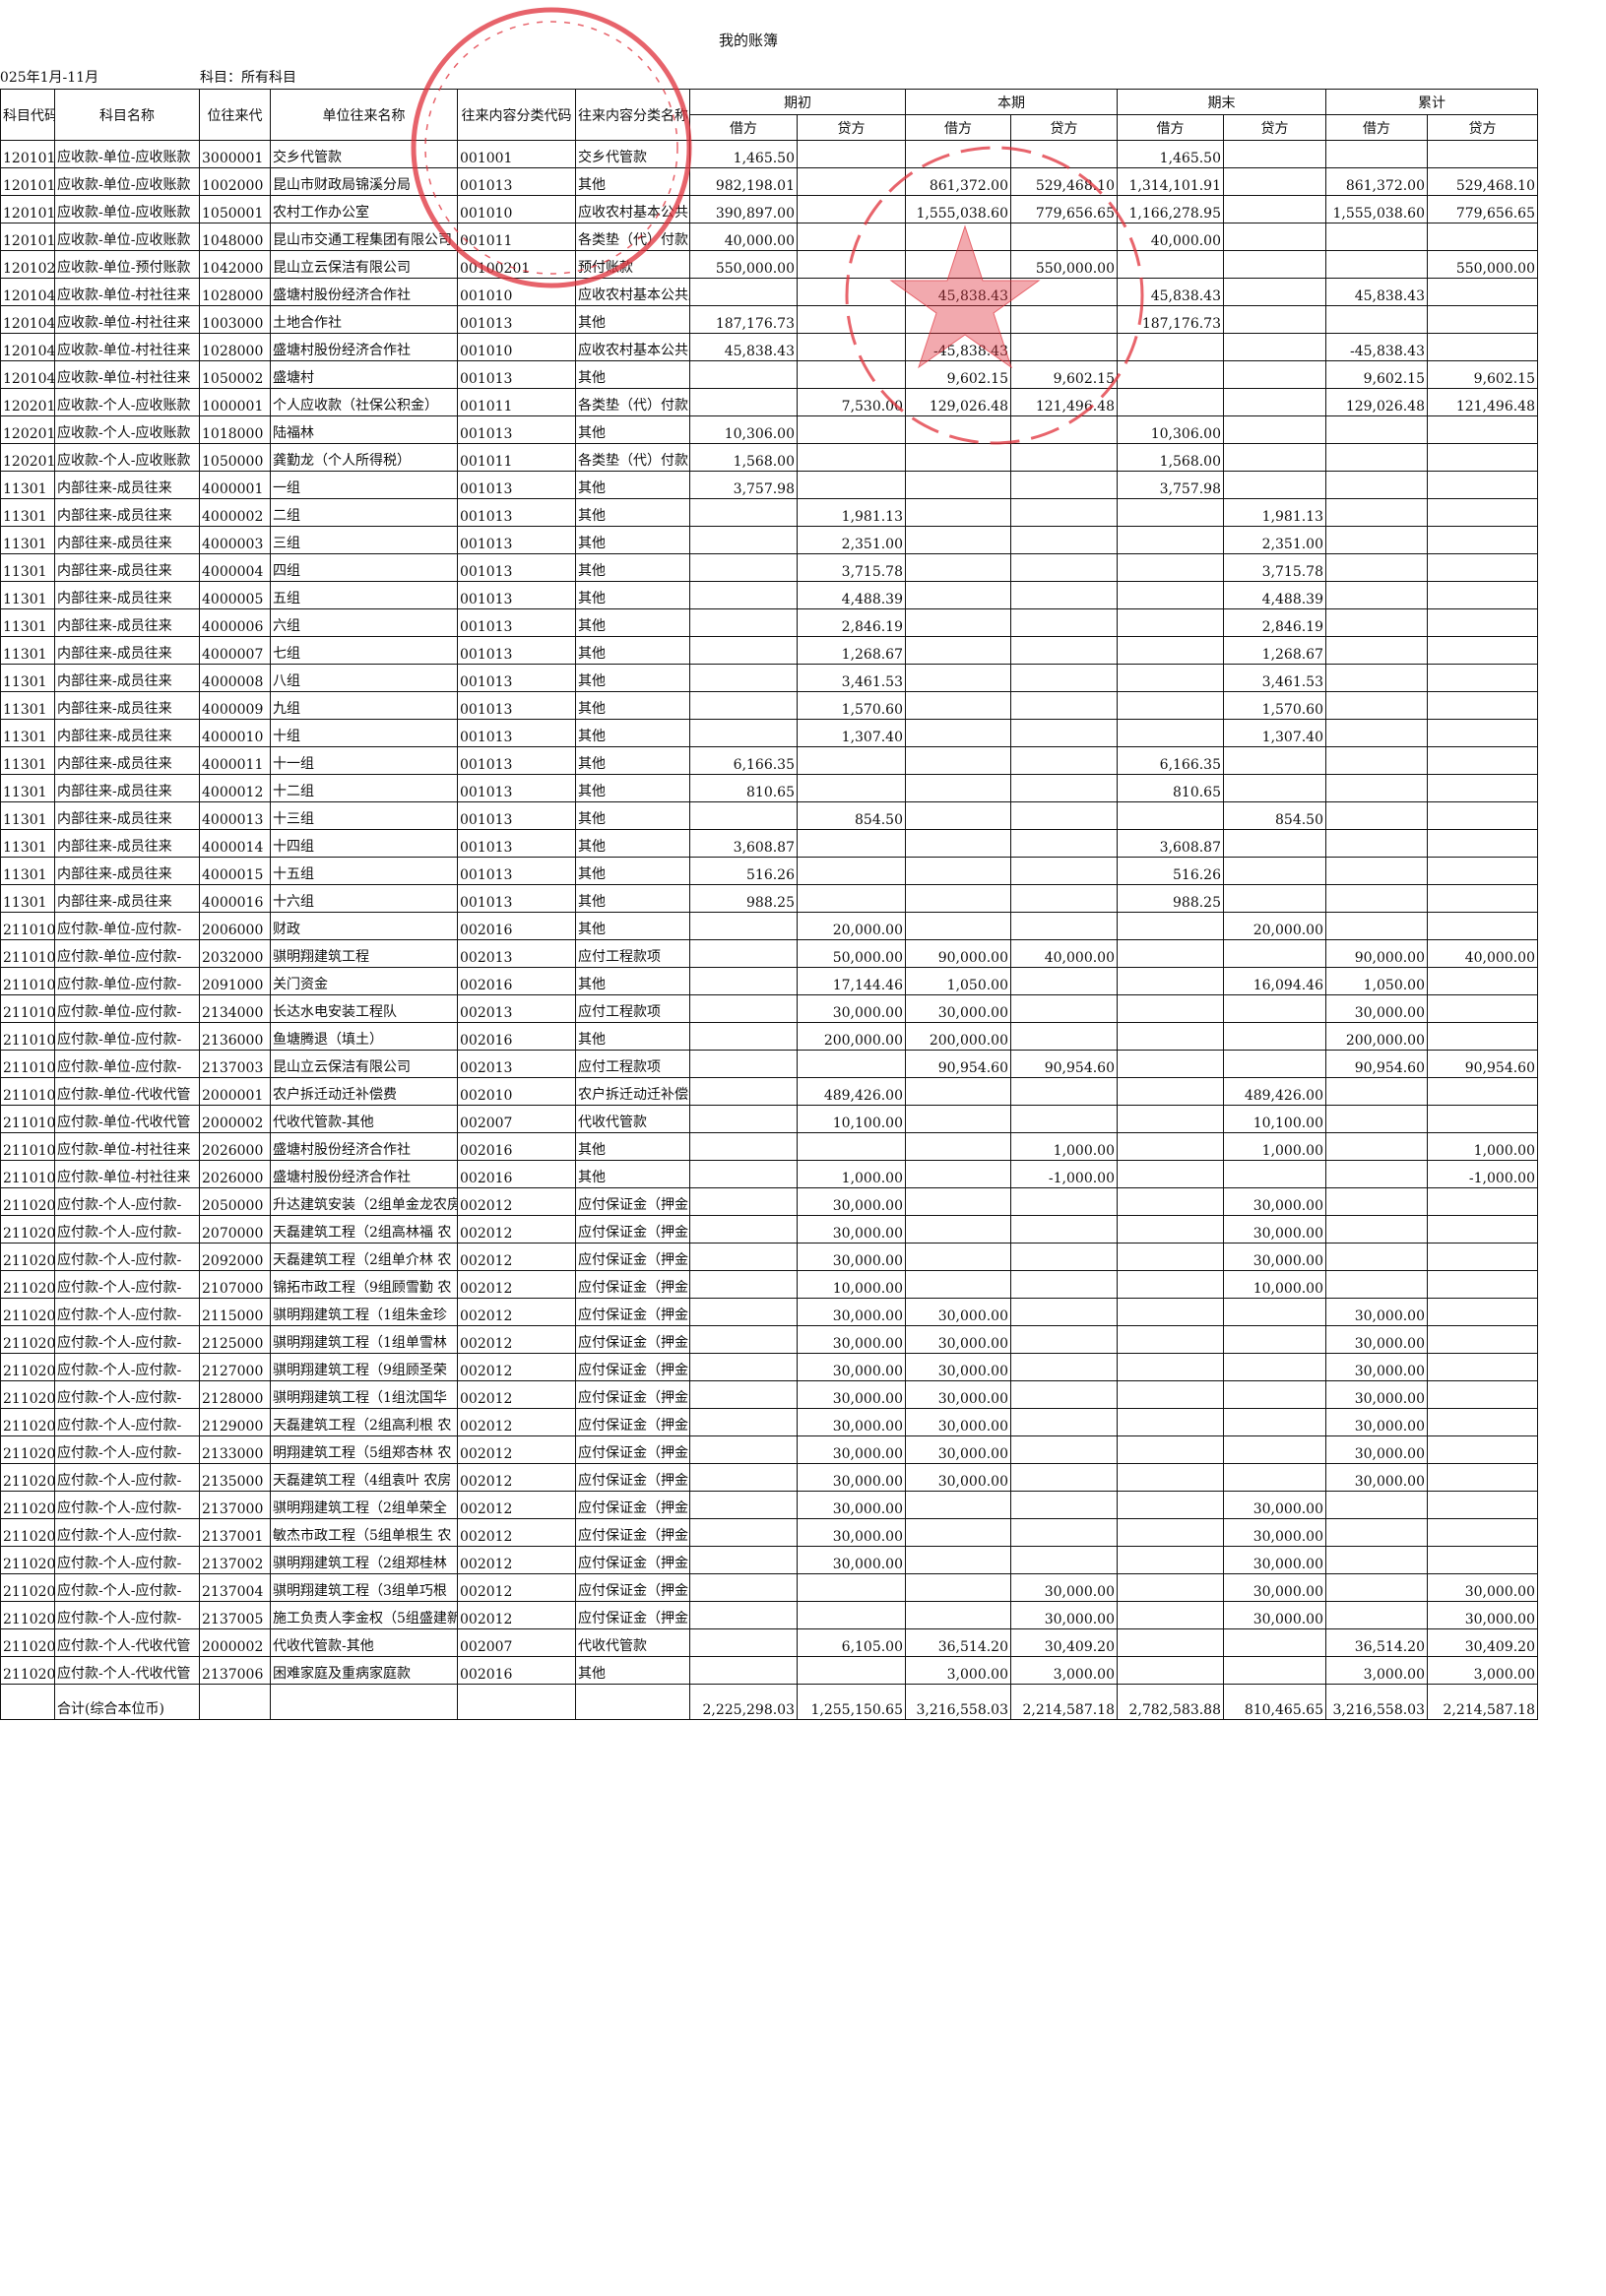  Describe the element at coordinates (127, 1091) in the screenshot. I see `cell-account-name: 应付款-单位-代收代管` at that location.